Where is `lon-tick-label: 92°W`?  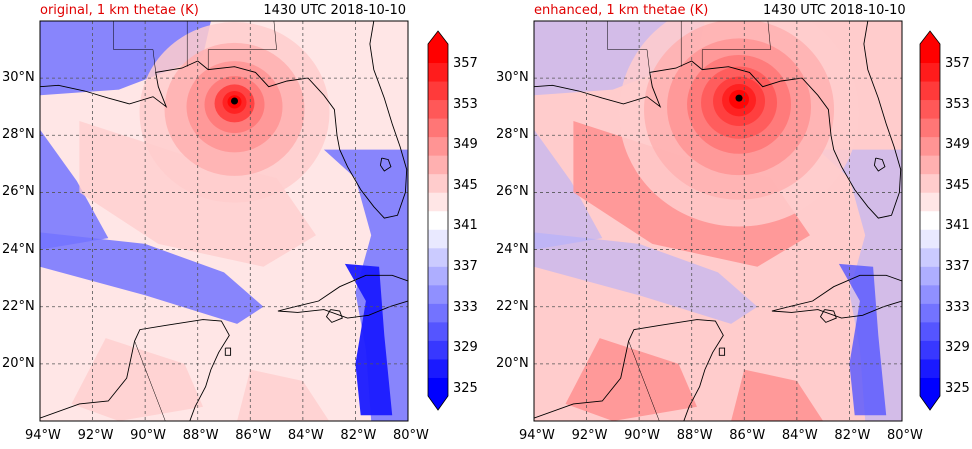
lon-tick-label: 92°W is located at coordinates (95, 435).